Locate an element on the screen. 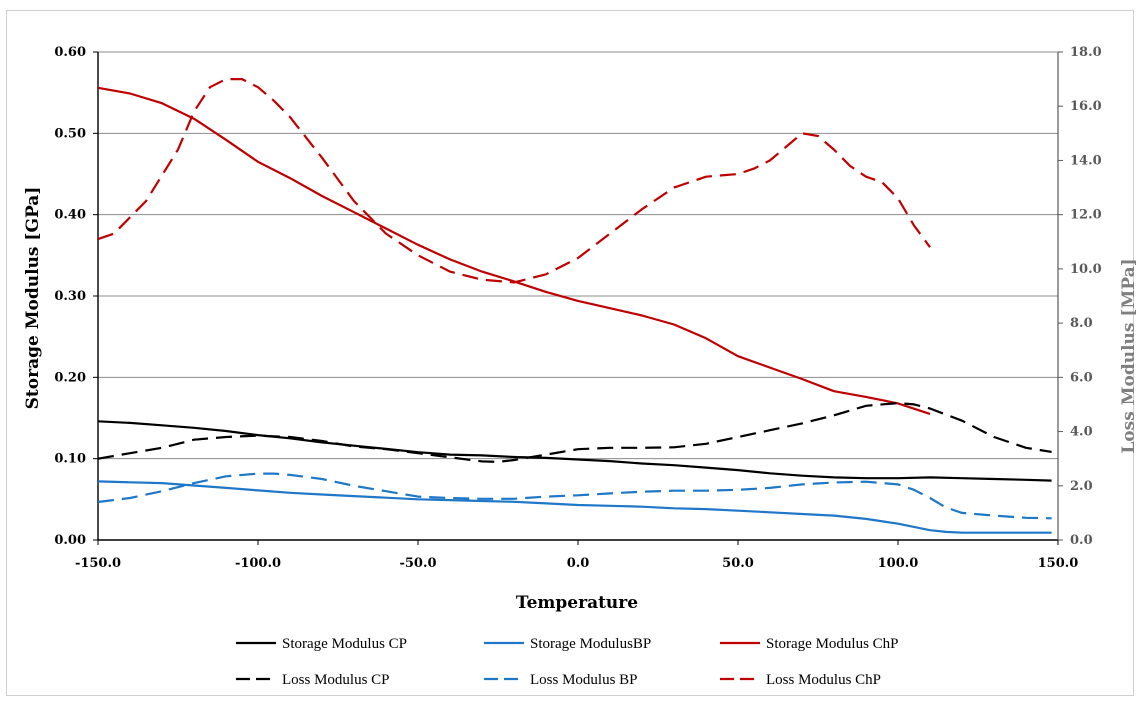 The image size is (1142, 702). x-tick-label: 0.0 is located at coordinates (578, 563).